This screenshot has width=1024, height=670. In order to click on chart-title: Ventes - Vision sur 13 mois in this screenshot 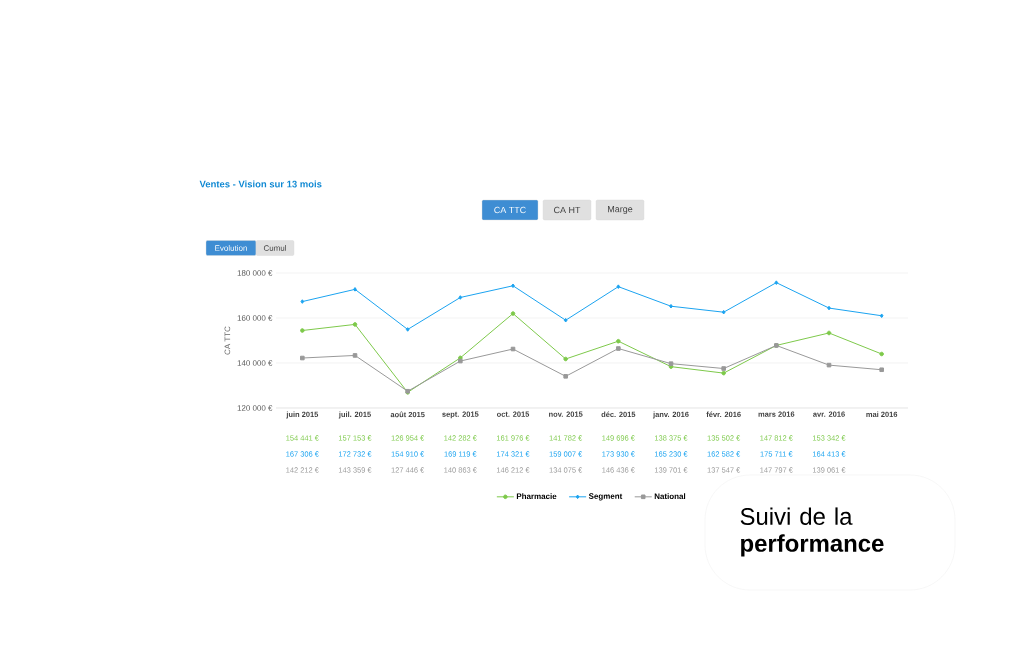, I will do `click(260, 184)`.